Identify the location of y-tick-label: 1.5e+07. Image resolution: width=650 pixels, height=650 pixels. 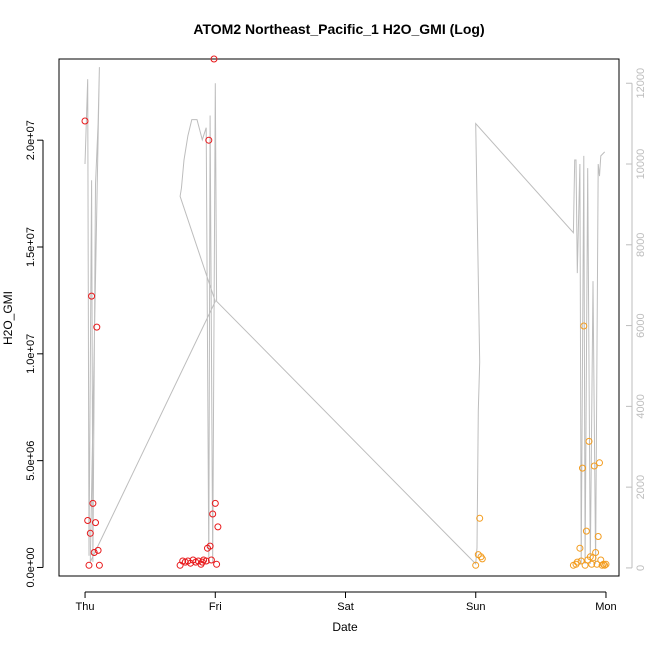
(31, 247).